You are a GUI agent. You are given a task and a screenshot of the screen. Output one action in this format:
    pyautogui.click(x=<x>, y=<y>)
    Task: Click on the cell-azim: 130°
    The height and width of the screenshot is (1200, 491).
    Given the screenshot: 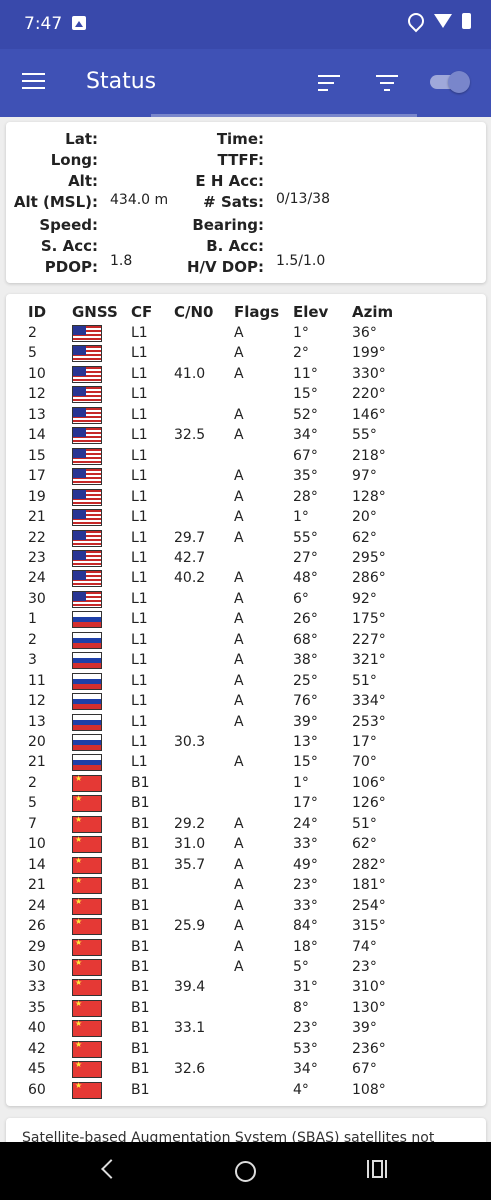 What is the action you would take?
    pyautogui.click(x=369, y=1007)
    